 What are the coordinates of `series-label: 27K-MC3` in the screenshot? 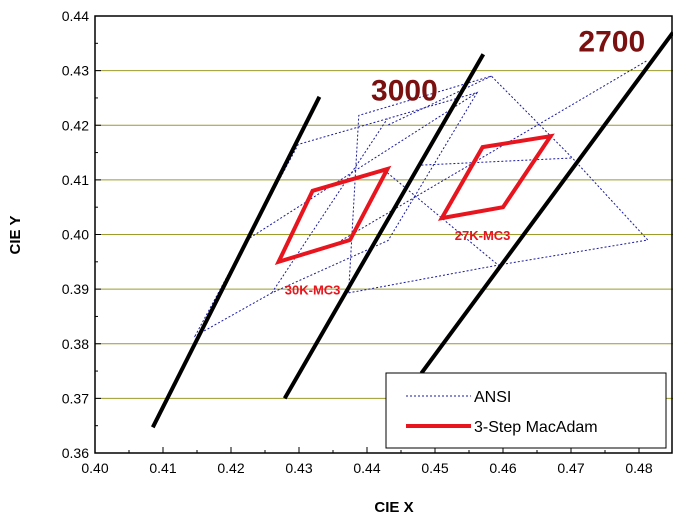 It's located at (483, 235).